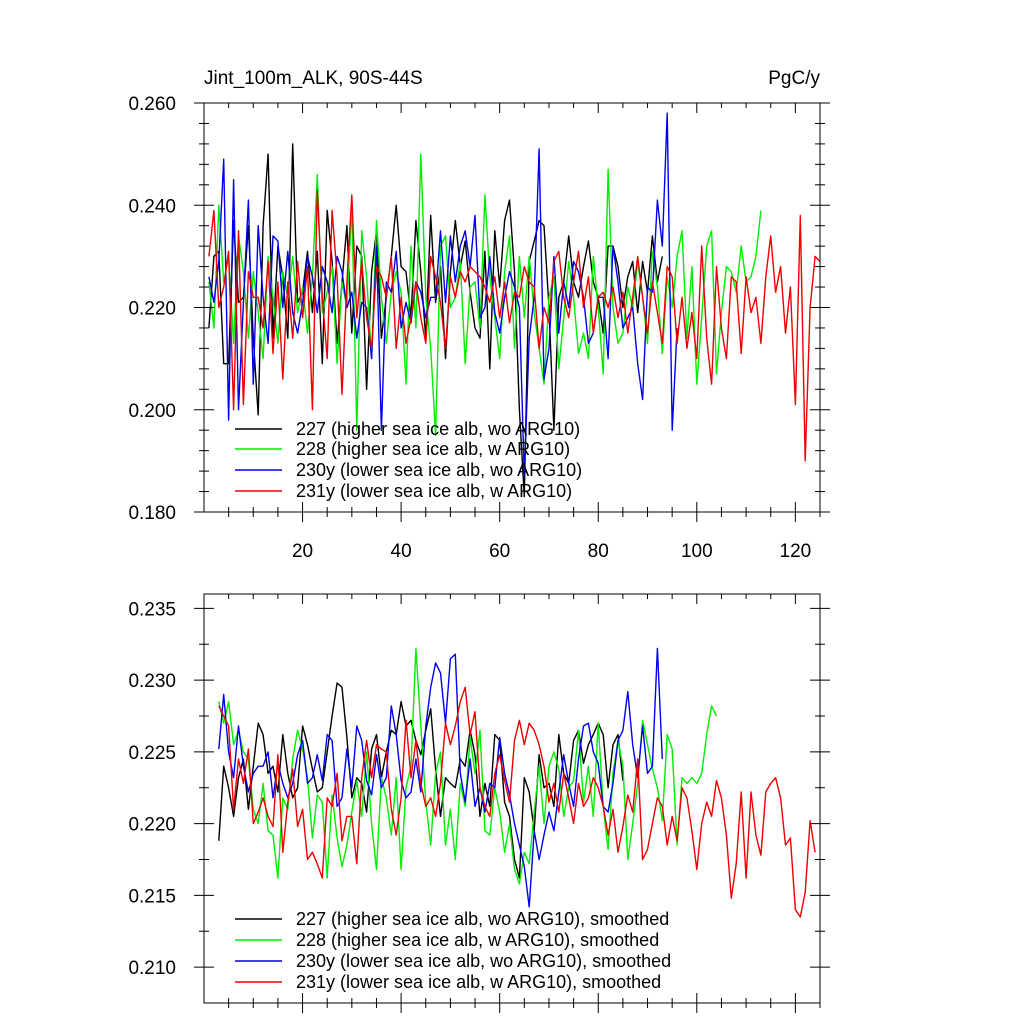 This screenshot has width=1024, height=1024. Describe the element at coordinates (152, 753) in the screenshot. I see `bottom-y-tick-label: 0.225` at that location.